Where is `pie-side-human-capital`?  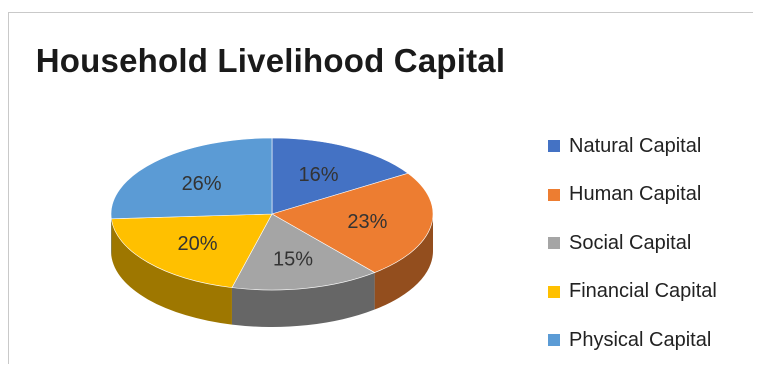
pie-side-human-capital is located at coordinates (404, 262).